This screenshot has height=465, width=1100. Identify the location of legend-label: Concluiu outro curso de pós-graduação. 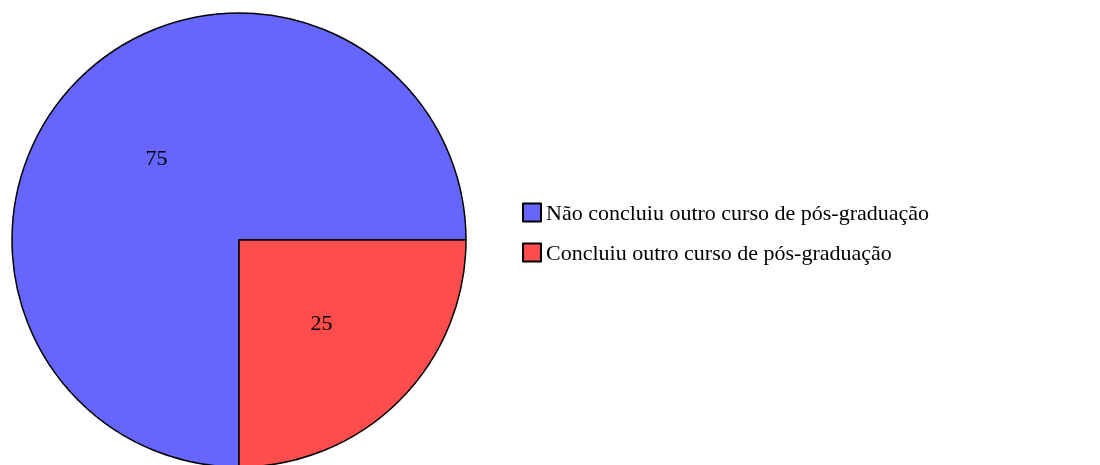
(719, 252).